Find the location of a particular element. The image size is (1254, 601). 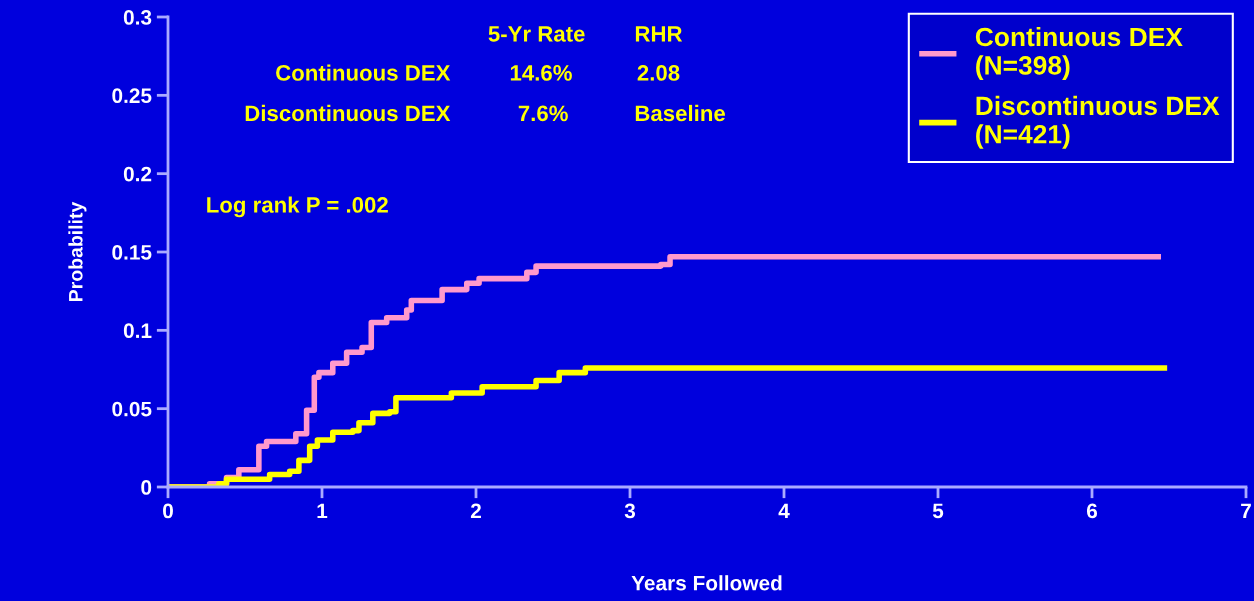

y-tick-label: 0.25 is located at coordinates (132, 96).